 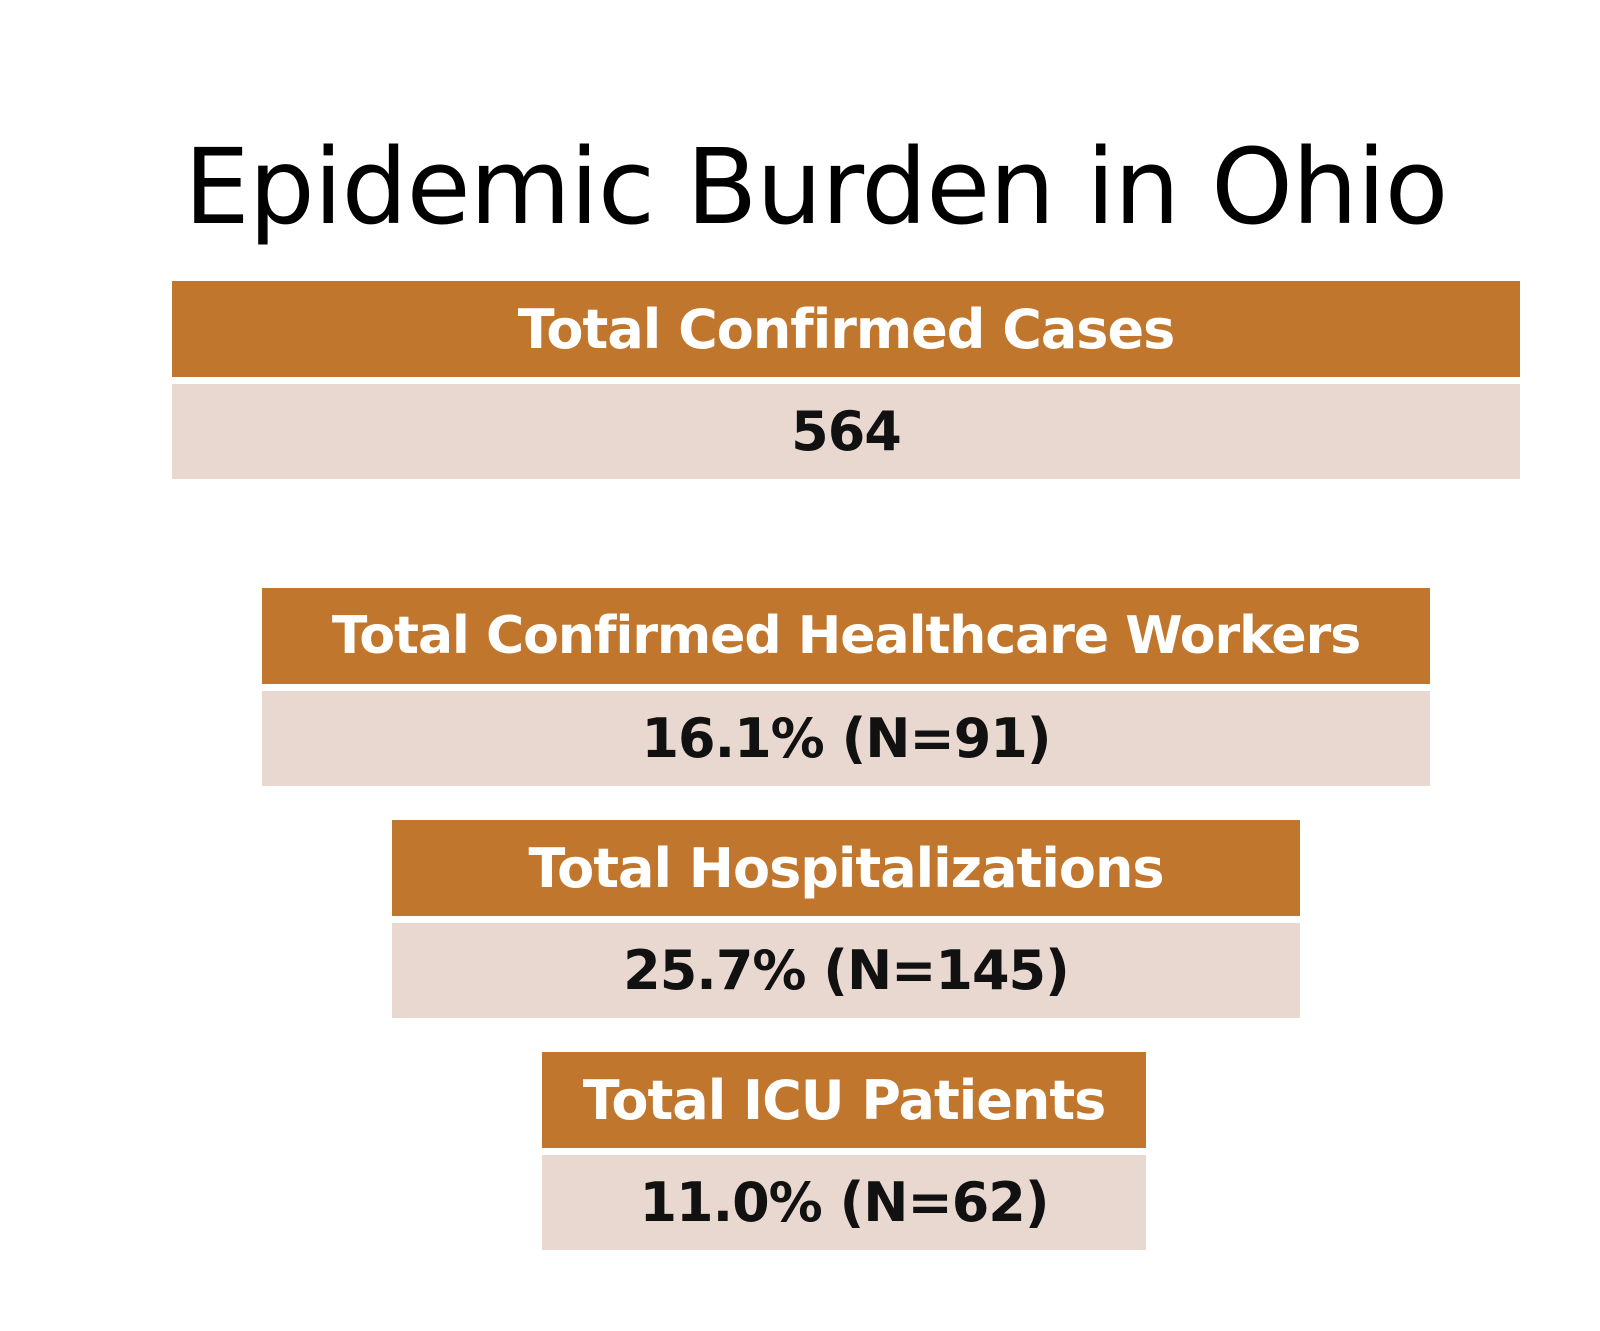 I want to click on stat-card-value: 25.7% (N=145), so click(x=846, y=970).